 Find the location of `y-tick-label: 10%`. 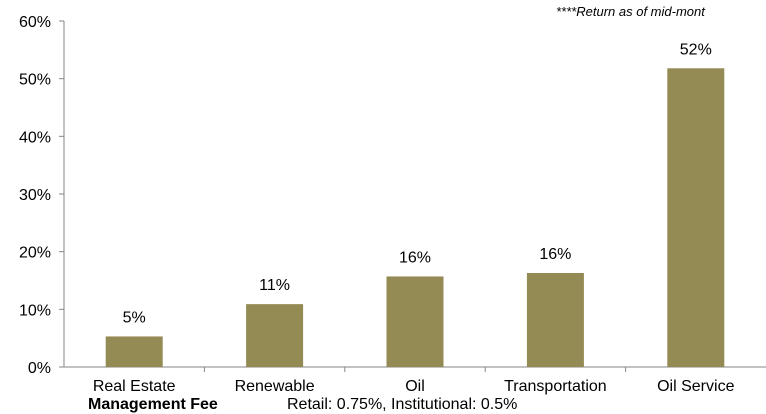

y-tick-label: 10% is located at coordinates (35, 310).